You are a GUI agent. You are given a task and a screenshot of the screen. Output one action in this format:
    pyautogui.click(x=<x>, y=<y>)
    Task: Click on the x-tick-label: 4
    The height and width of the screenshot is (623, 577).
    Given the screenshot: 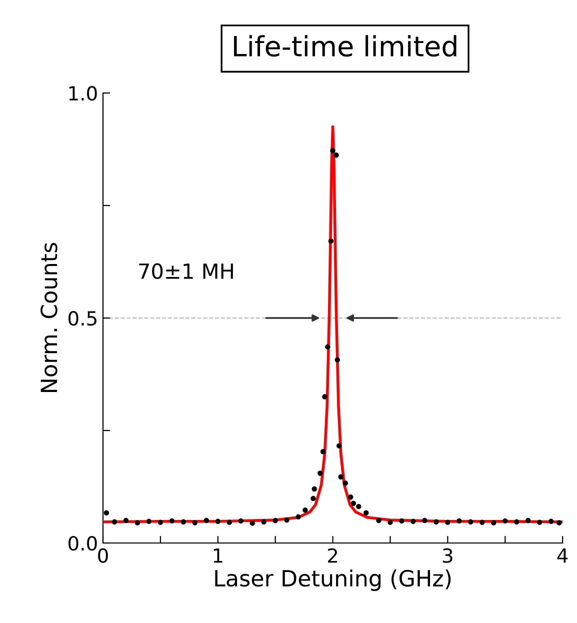 What is the action you would take?
    pyautogui.click(x=562, y=555)
    